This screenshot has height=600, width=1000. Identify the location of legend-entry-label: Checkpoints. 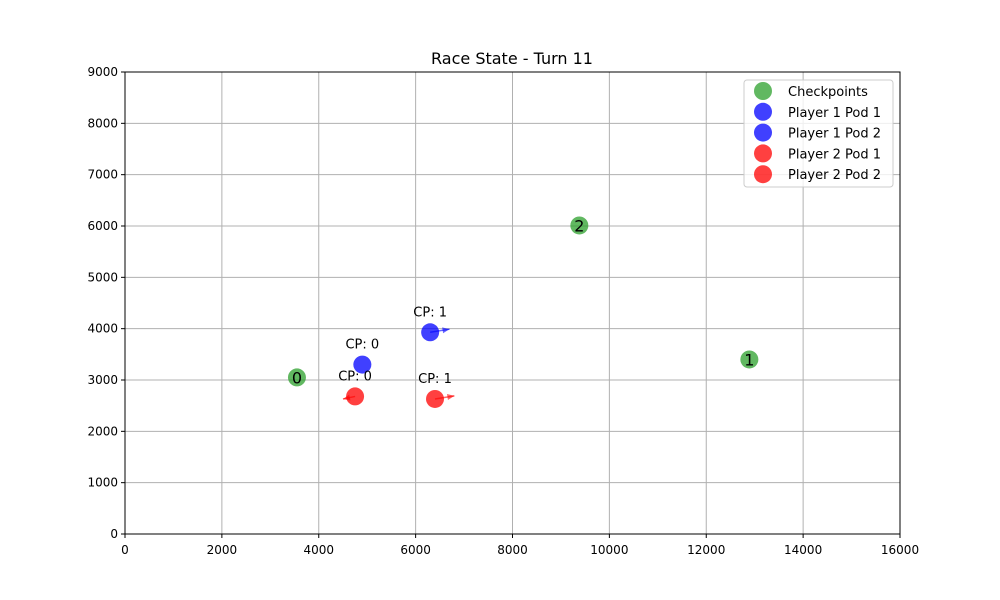
(828, 92).